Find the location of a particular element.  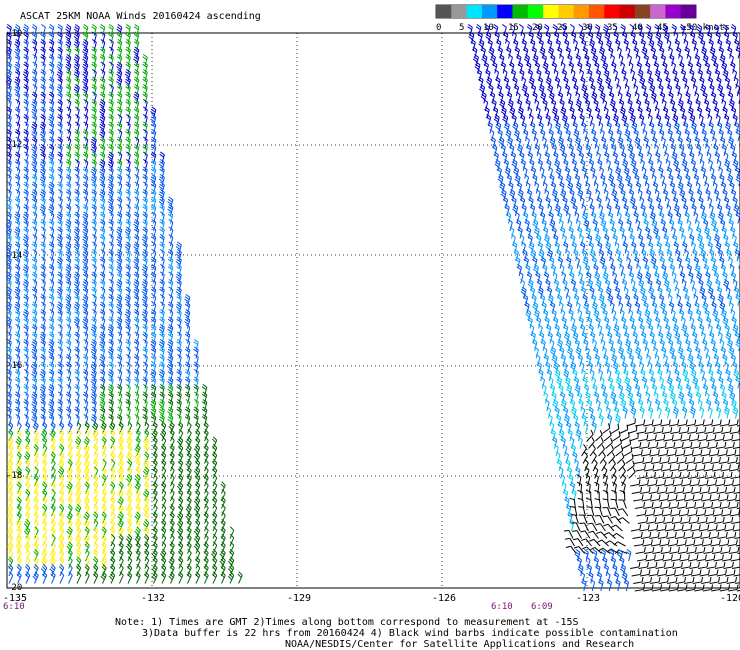

lon-label: -129 is located at coordinates (299, 598).